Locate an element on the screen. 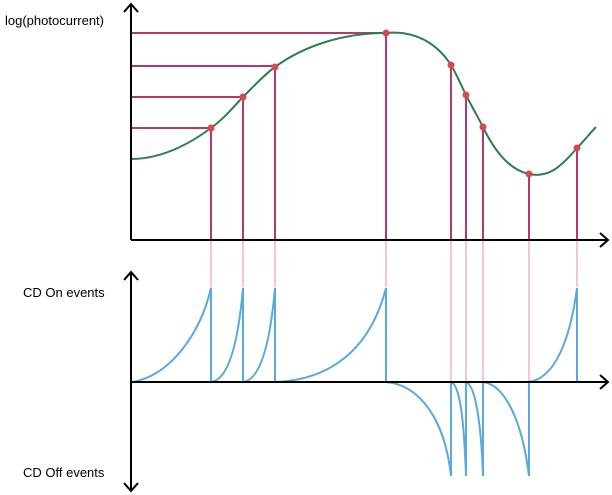  top-x-axis-arrow is located at coordinates (604, 240).